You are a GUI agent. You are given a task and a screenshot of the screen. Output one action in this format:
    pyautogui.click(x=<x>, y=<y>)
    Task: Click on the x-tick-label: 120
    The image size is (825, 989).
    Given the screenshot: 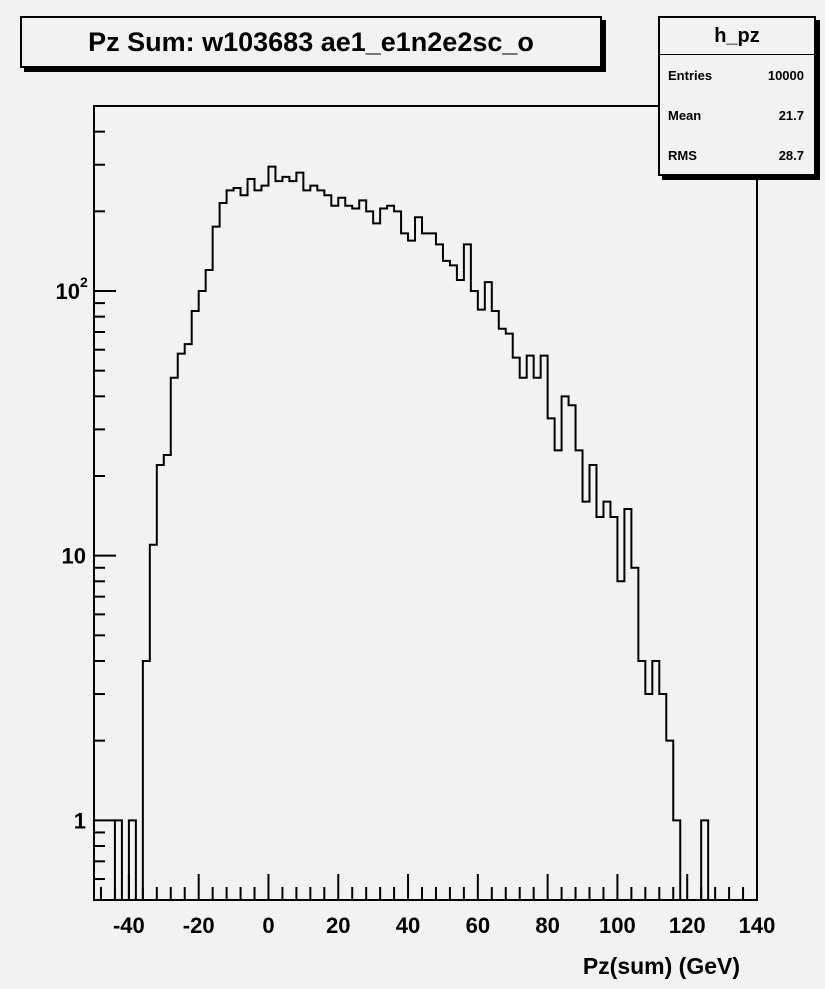 What is the action you would take?
    pyautogui.click(x=687, y=925)
    